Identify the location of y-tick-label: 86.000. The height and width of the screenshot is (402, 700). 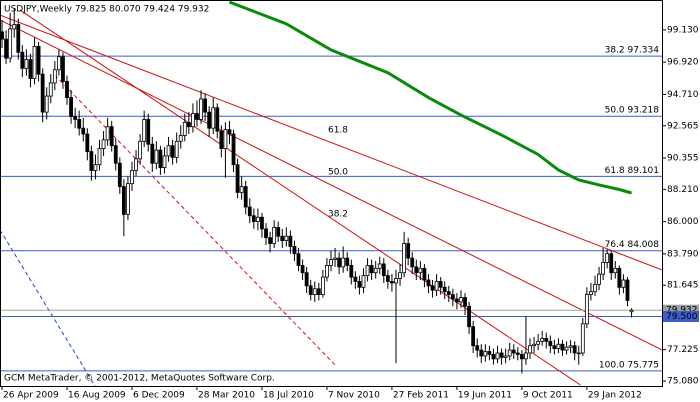
(683, 222).